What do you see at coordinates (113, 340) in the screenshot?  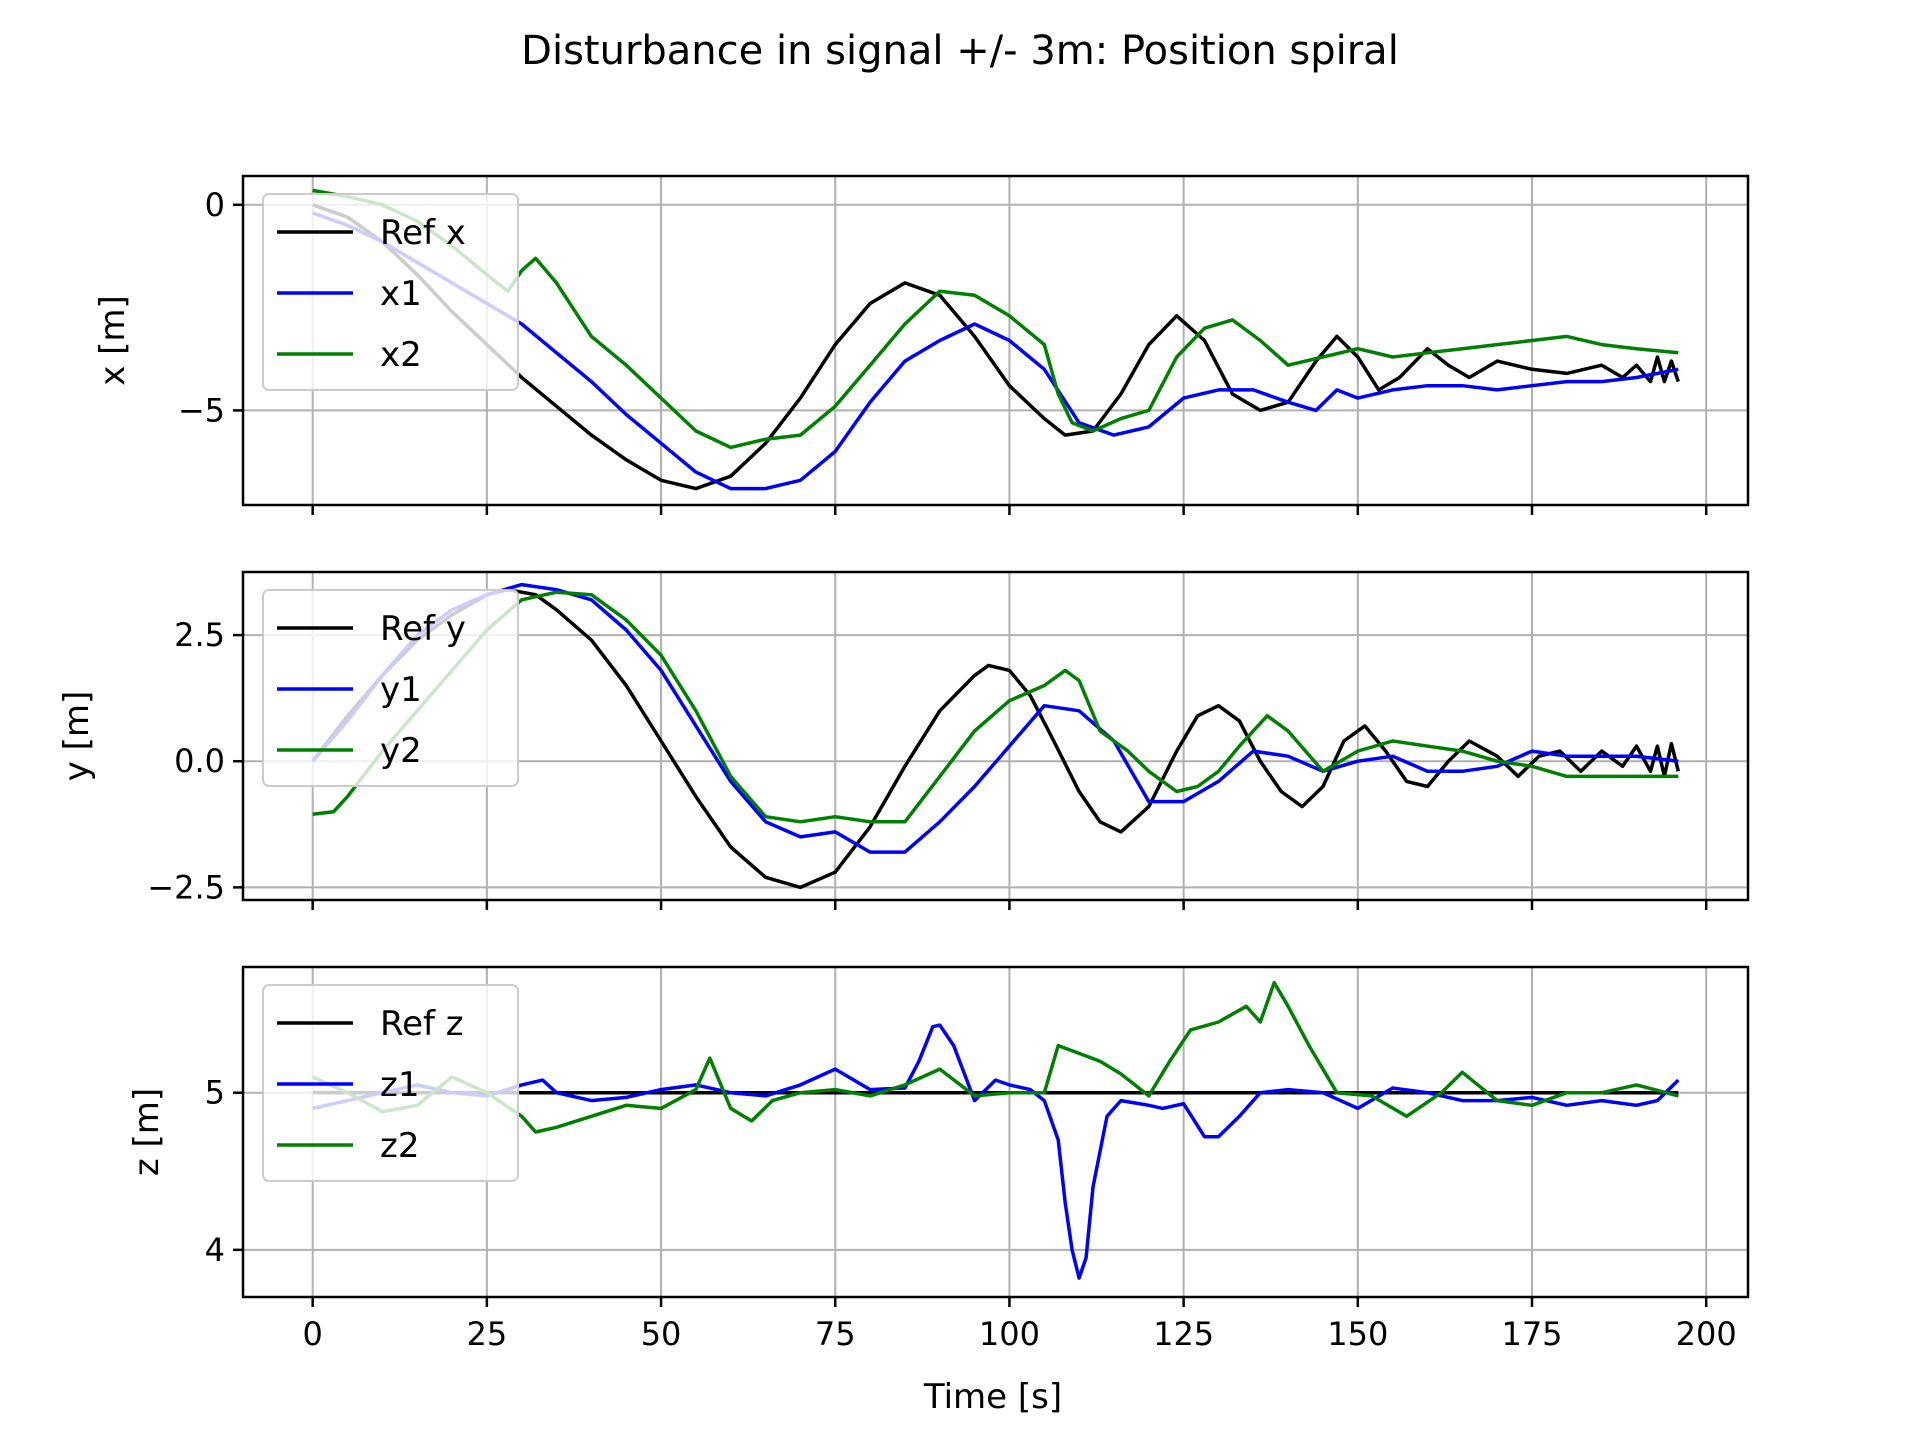 I see `y-axis-label: x [m]` at bounding box center [113, 340].